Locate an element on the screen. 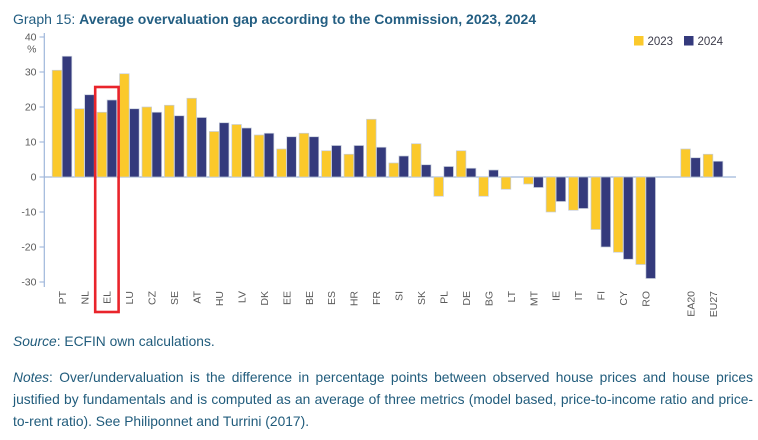 This screenshot has width=758, height=440. bar-2024-SI is located at coordinates (403, 166).